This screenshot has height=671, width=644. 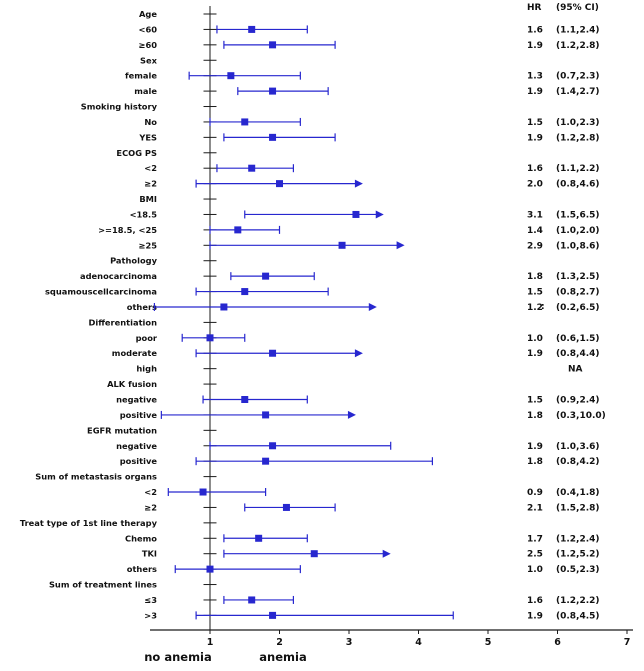 What do you see at coordinates (578, 508) in the screenshot?
I see `ci-value: (1.5,2.8)` at bounding box center [578, 508].